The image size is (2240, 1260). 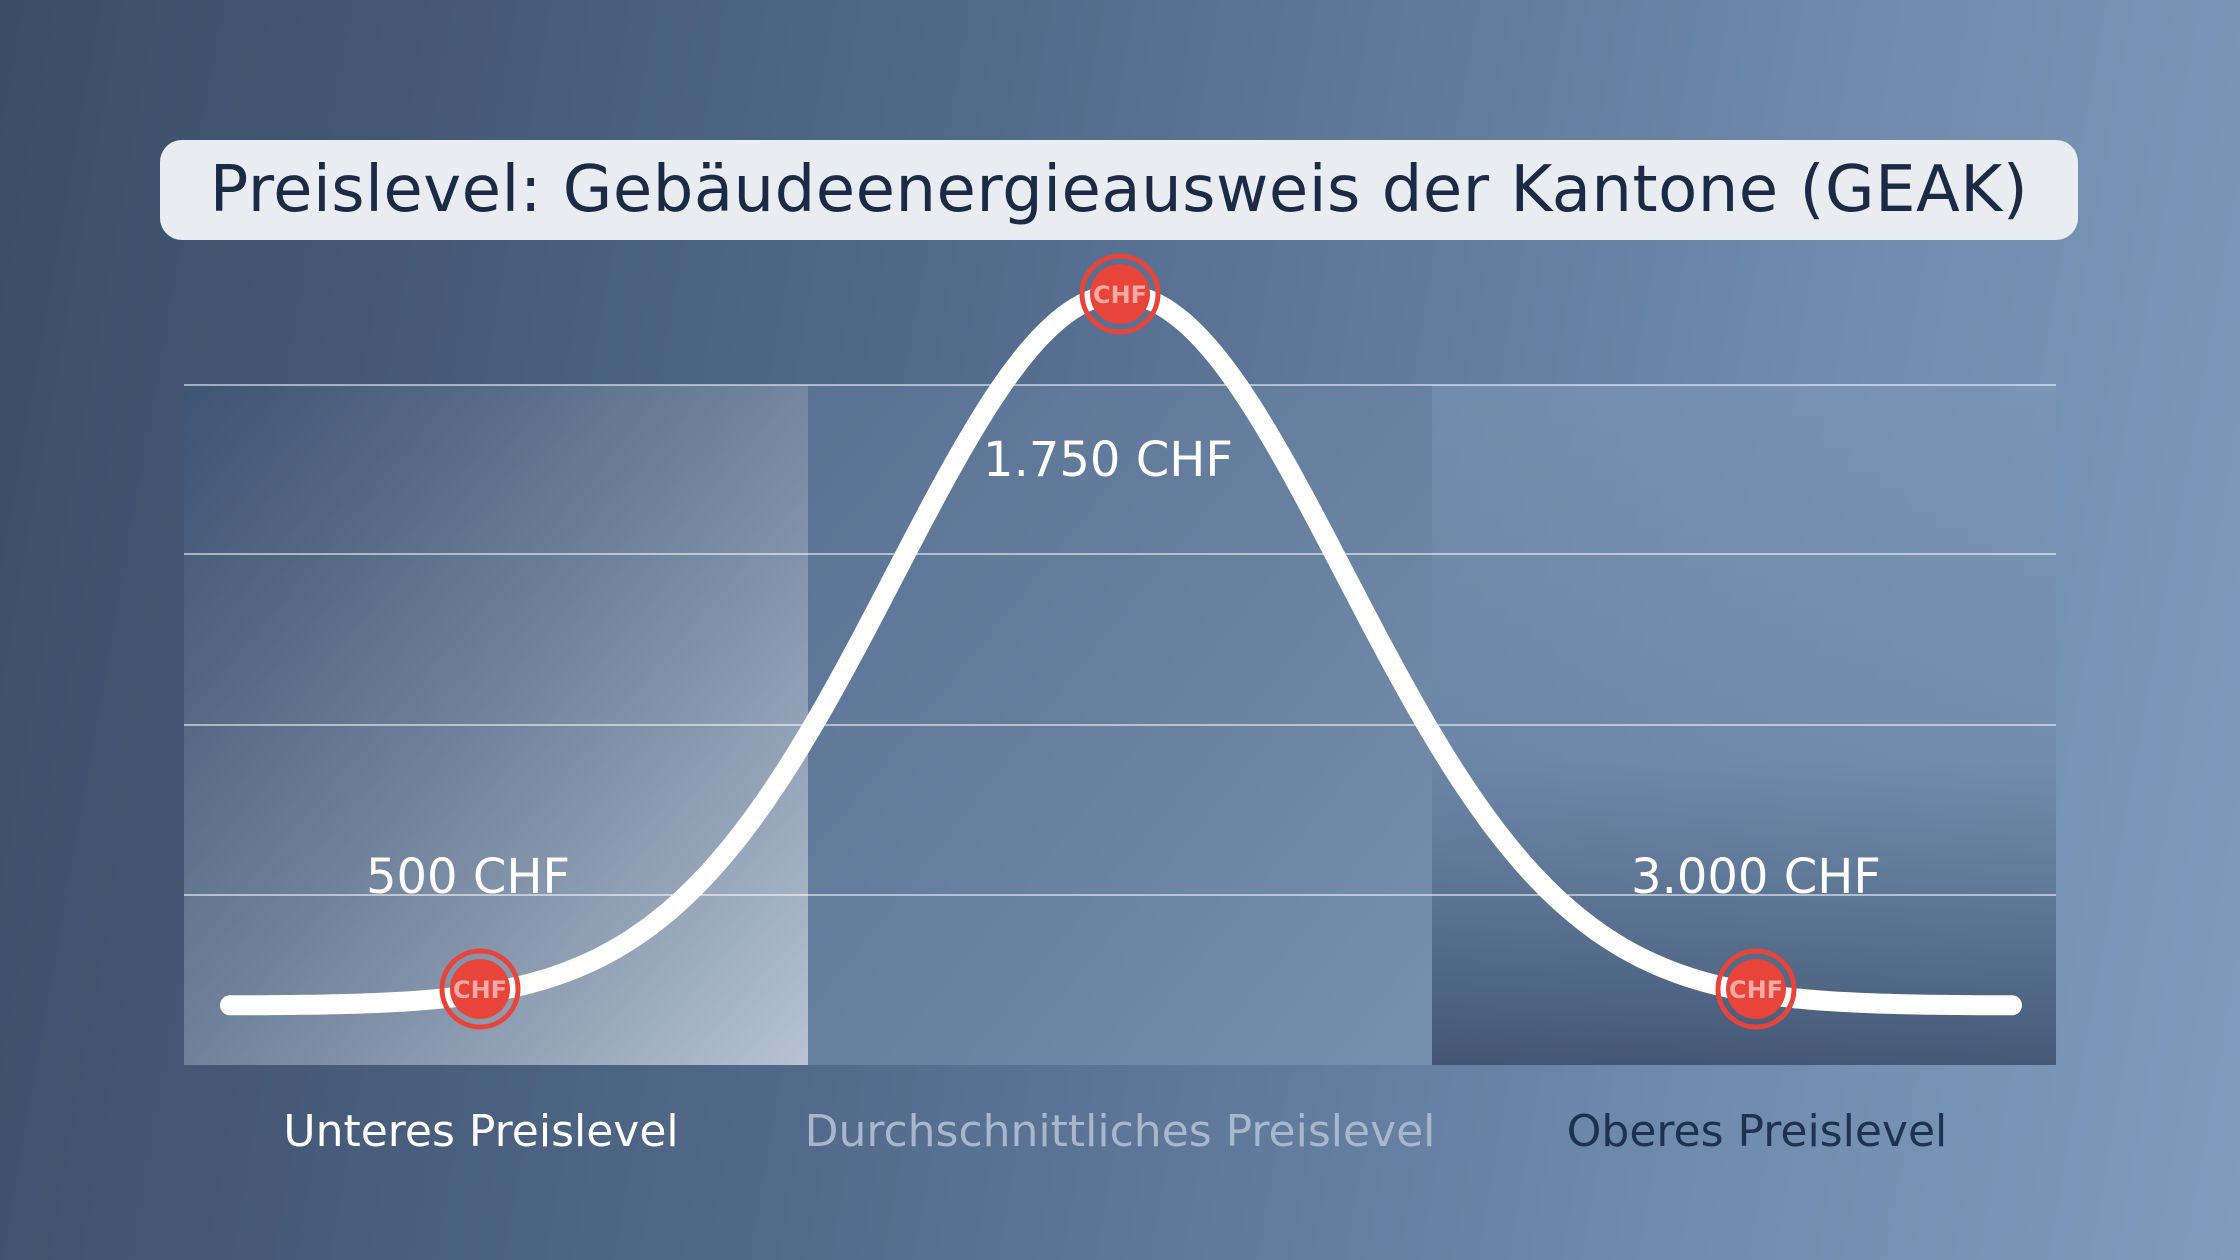 What do you see at coordinates (1120, 1131) in the screenshot?
I see `category-label-middle: Durchschnittliches Preislevel` at bounding box center [1120, 1131].